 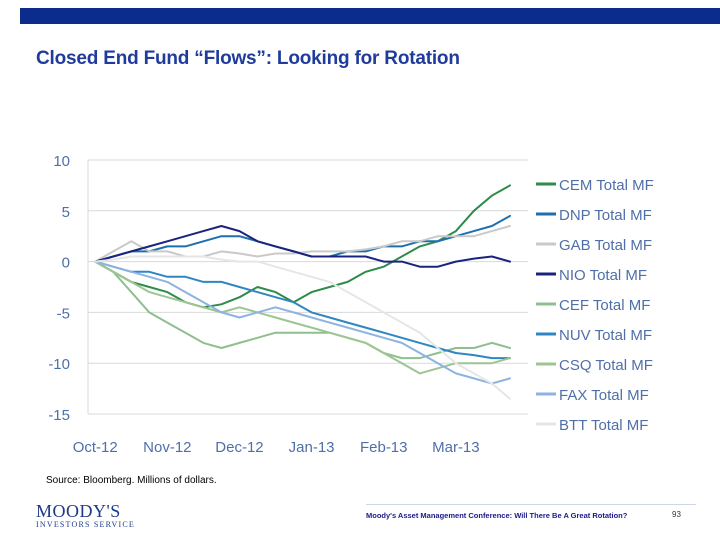 What do you see at coordinates (239, 447) in the screenshot?
I see `x-tick-label: Dec-12` at bounding box center [239, 447].